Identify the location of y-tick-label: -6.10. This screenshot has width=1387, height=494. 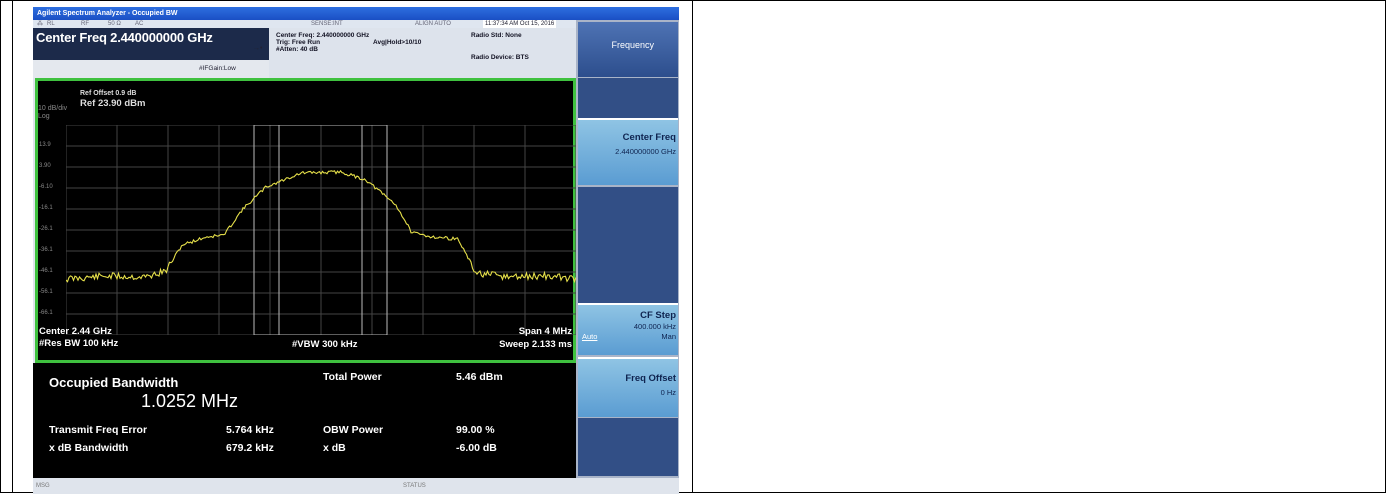
(46, 187).